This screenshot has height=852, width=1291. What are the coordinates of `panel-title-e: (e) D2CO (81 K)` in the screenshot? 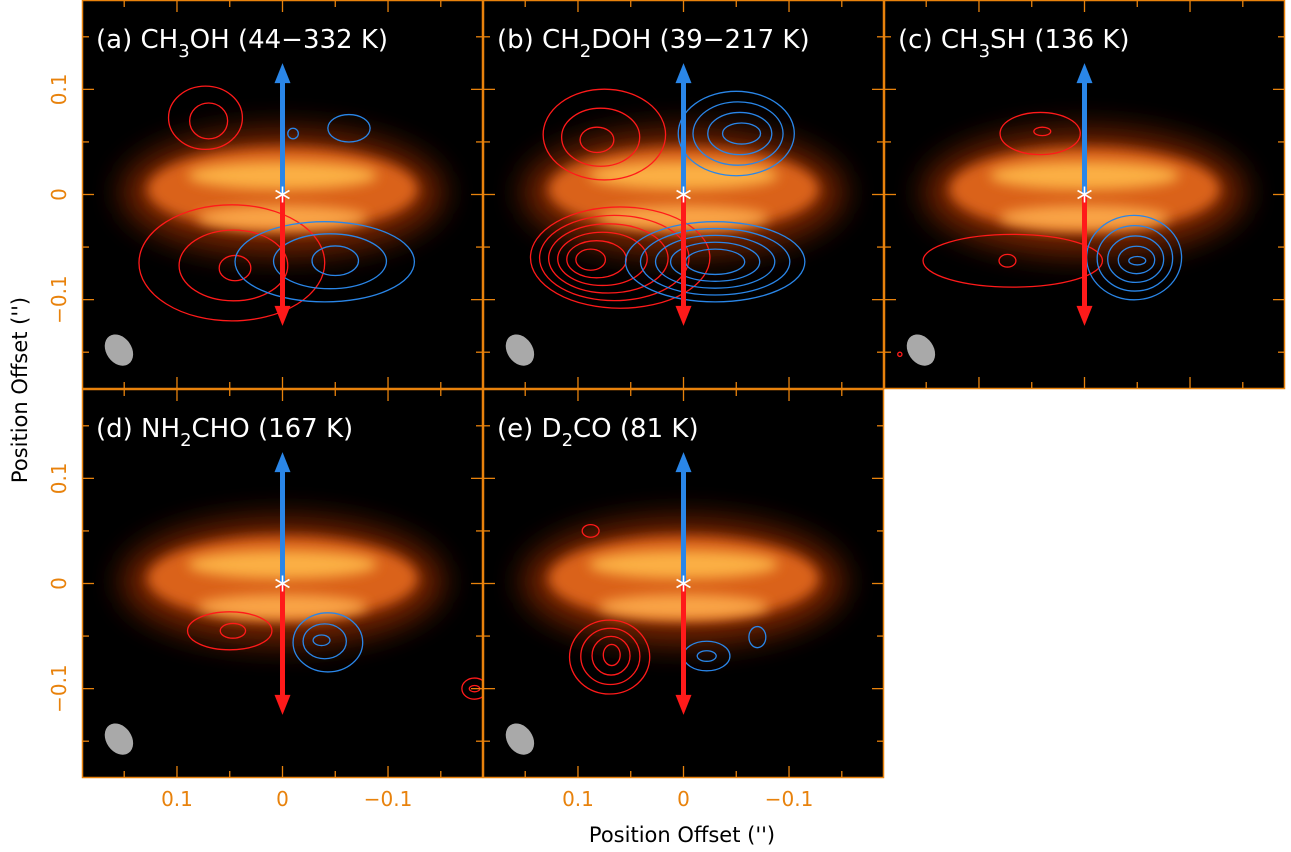 It's located at (598, 432).